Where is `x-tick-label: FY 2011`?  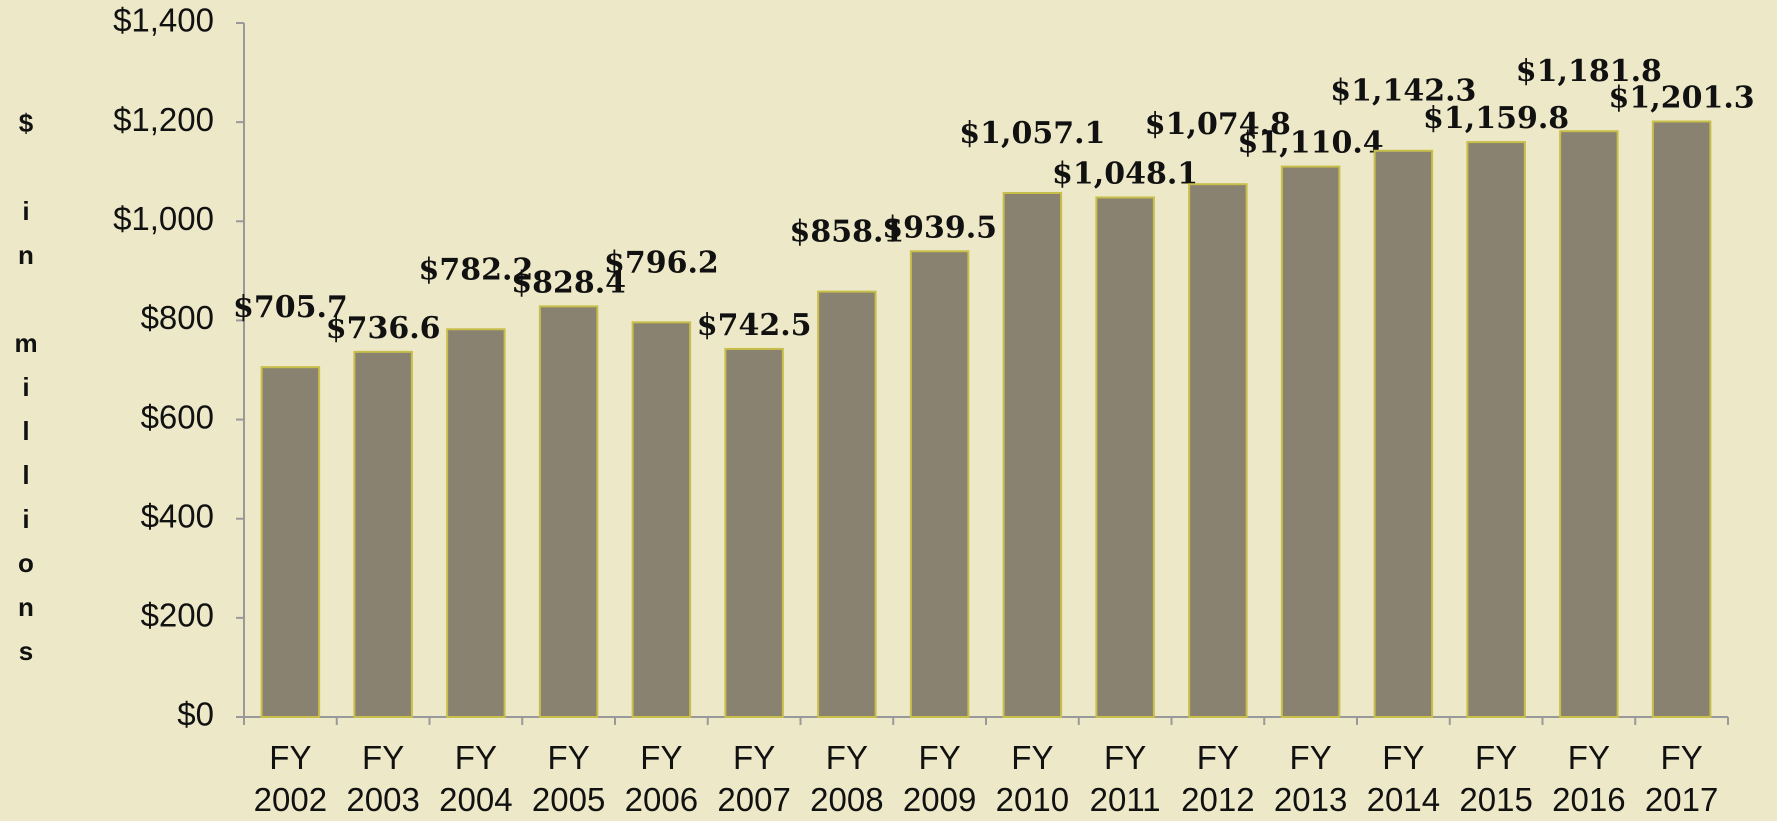 x-tick-label: FY 2011 is located at coordinates (1125, 778).